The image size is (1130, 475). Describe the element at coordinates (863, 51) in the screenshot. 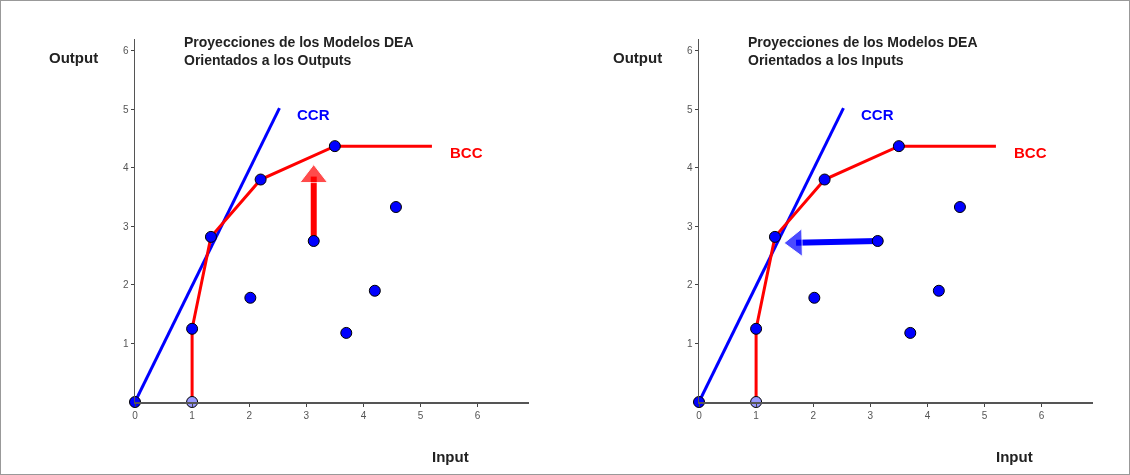

I see `chart-title: Proyecciones de los Modelos DEA Orientados a los Inputs` at that location.